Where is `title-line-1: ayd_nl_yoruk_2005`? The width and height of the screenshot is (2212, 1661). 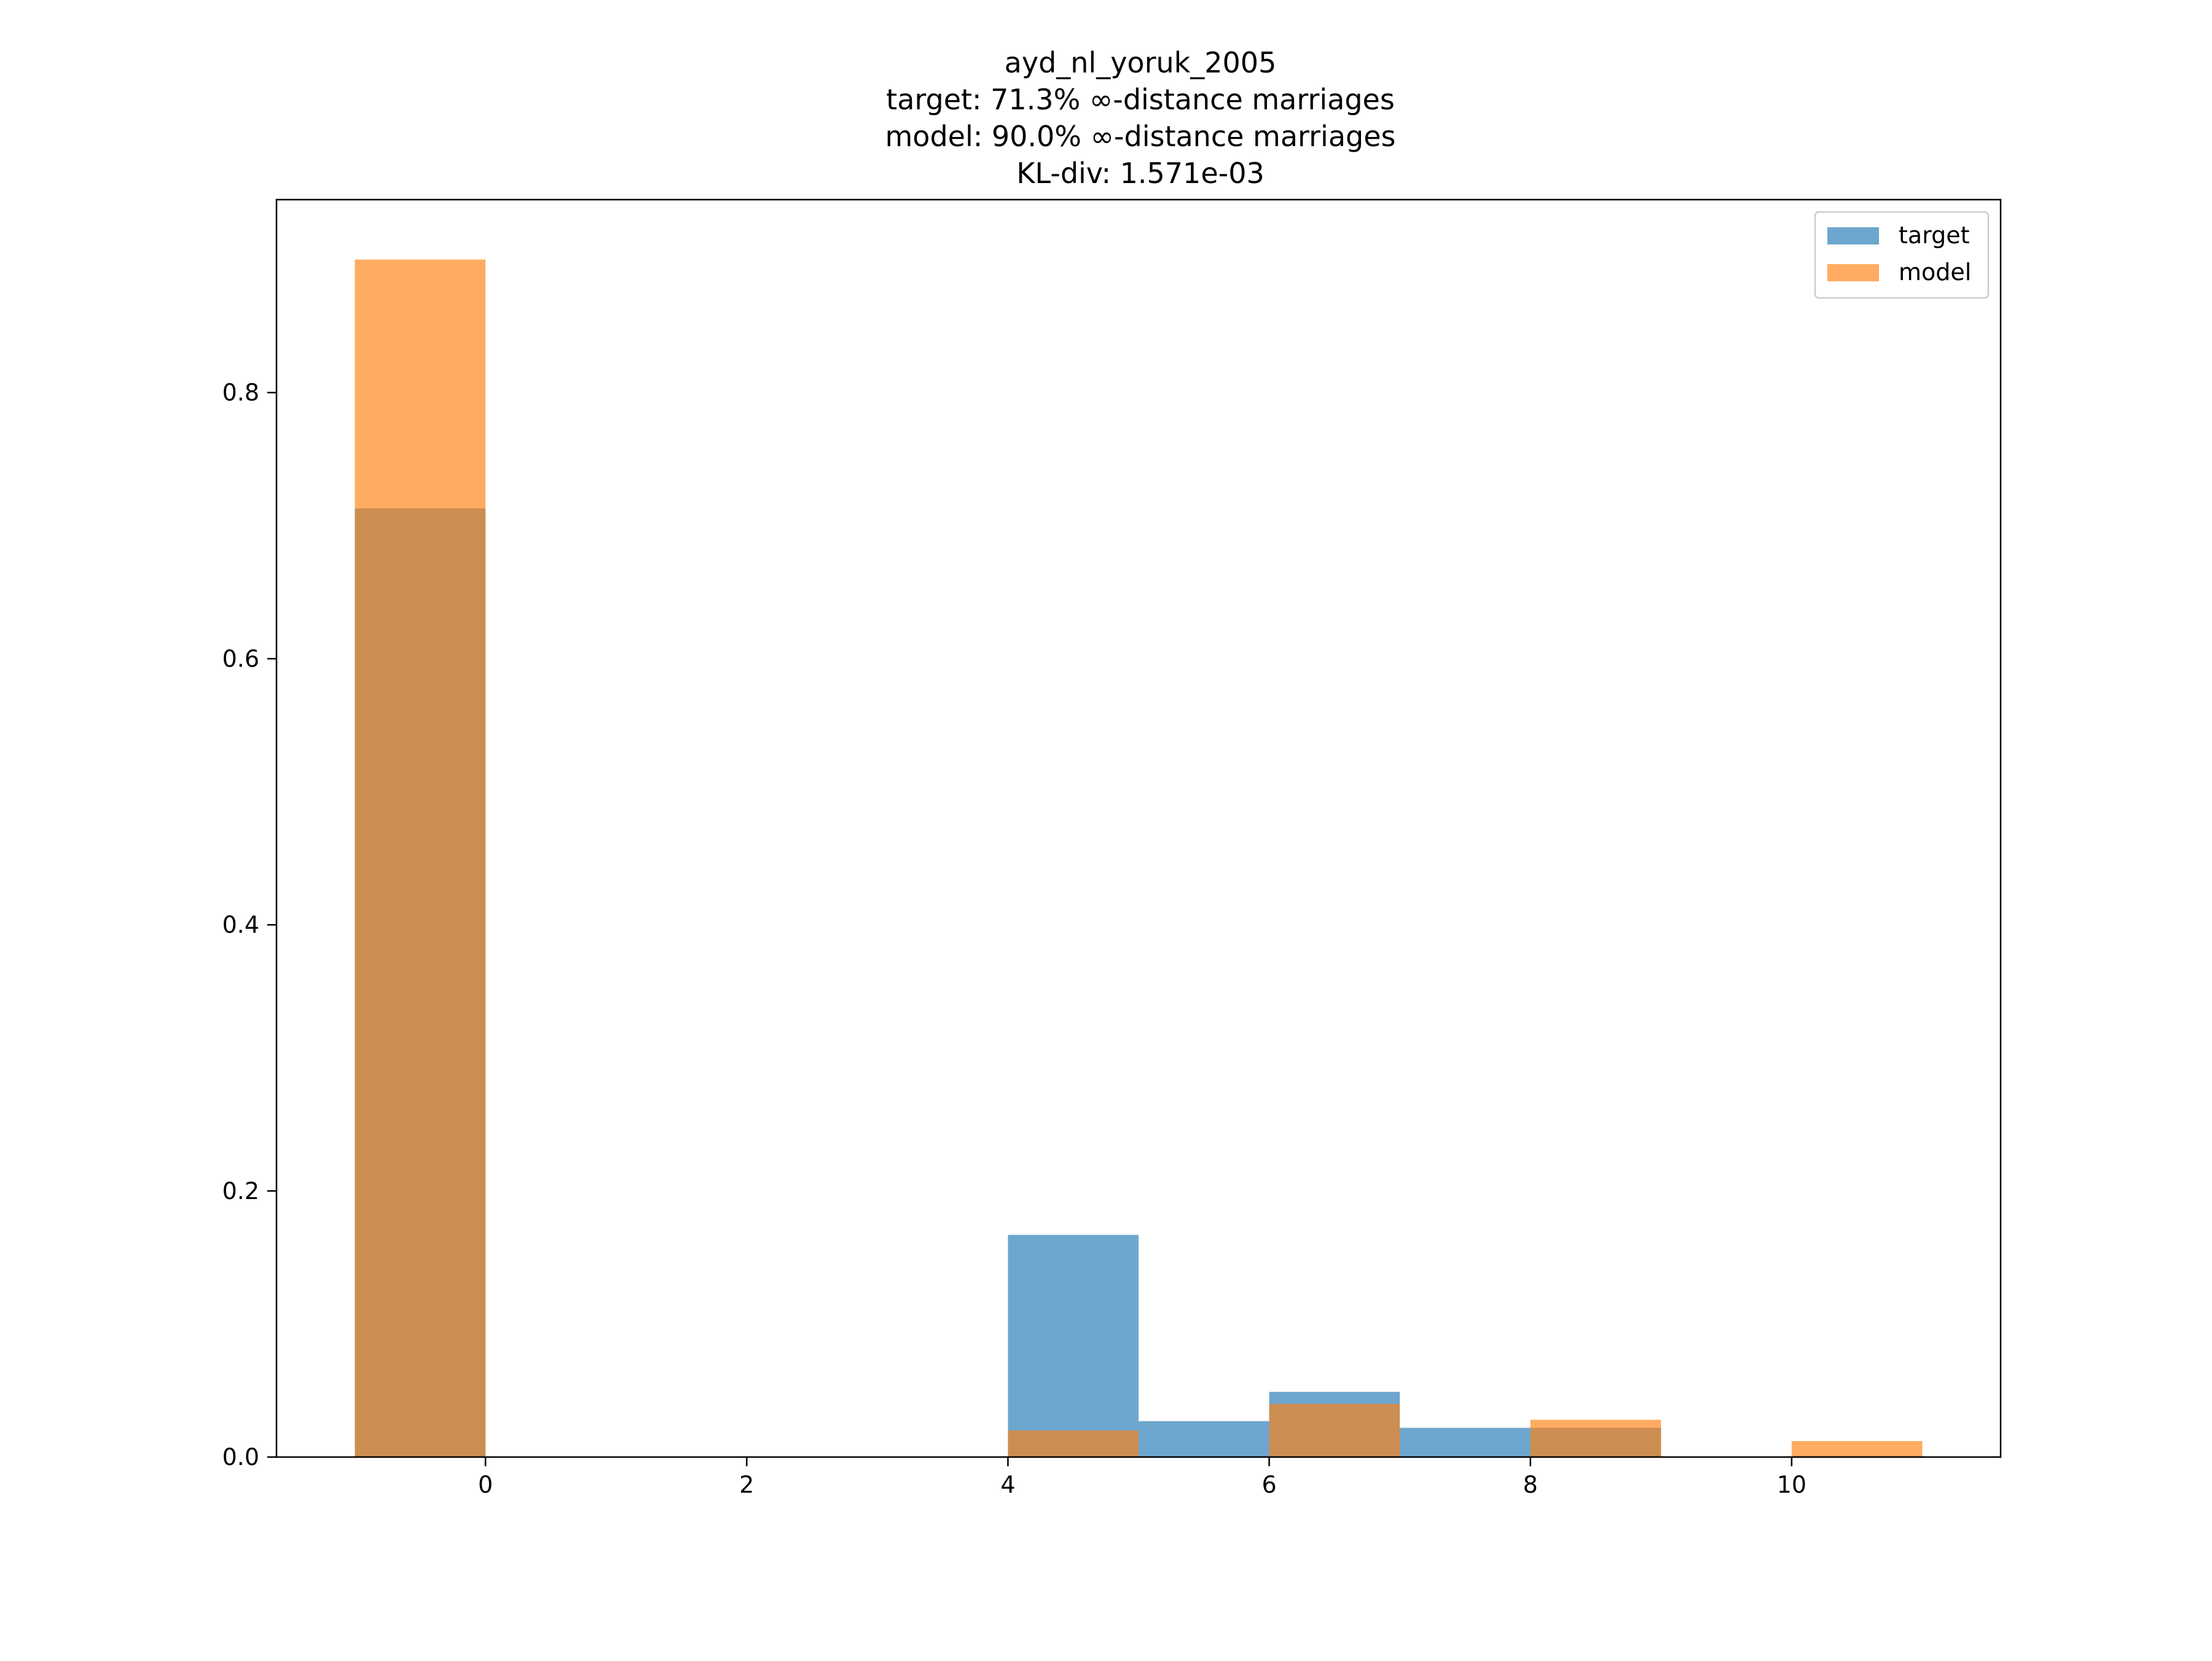
title-line-1: ayd_nl_yoruk_2005 is located at coordinates (1141, 62).